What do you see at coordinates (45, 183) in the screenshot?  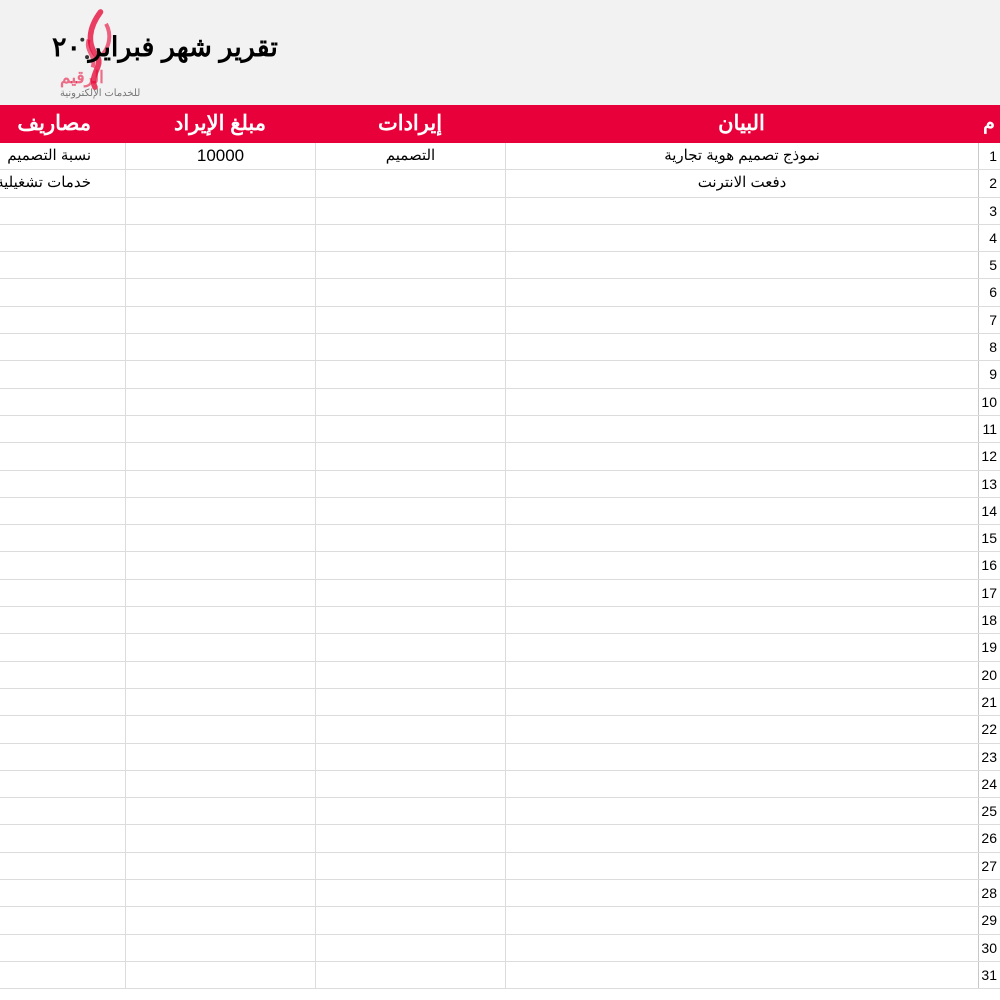 I see `expense-cell: خدمات تشغيلية` at bounding box center [45, 183].